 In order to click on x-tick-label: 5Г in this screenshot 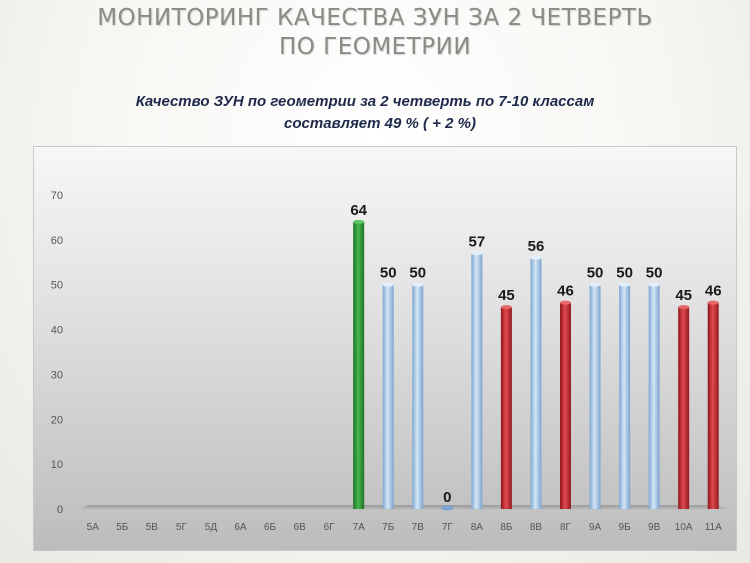, I will do `click(182, 527)`.